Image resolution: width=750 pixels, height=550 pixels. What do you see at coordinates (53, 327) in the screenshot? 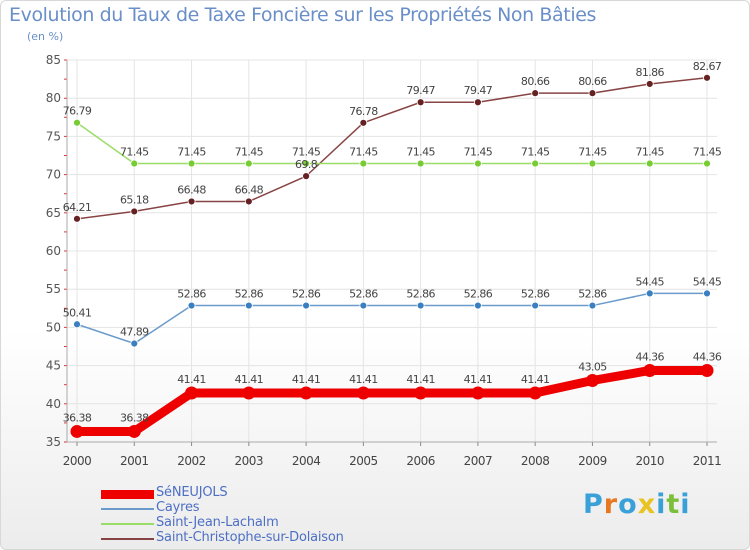
I see `y-tick-label: 50` at bounding box center [53, 327].